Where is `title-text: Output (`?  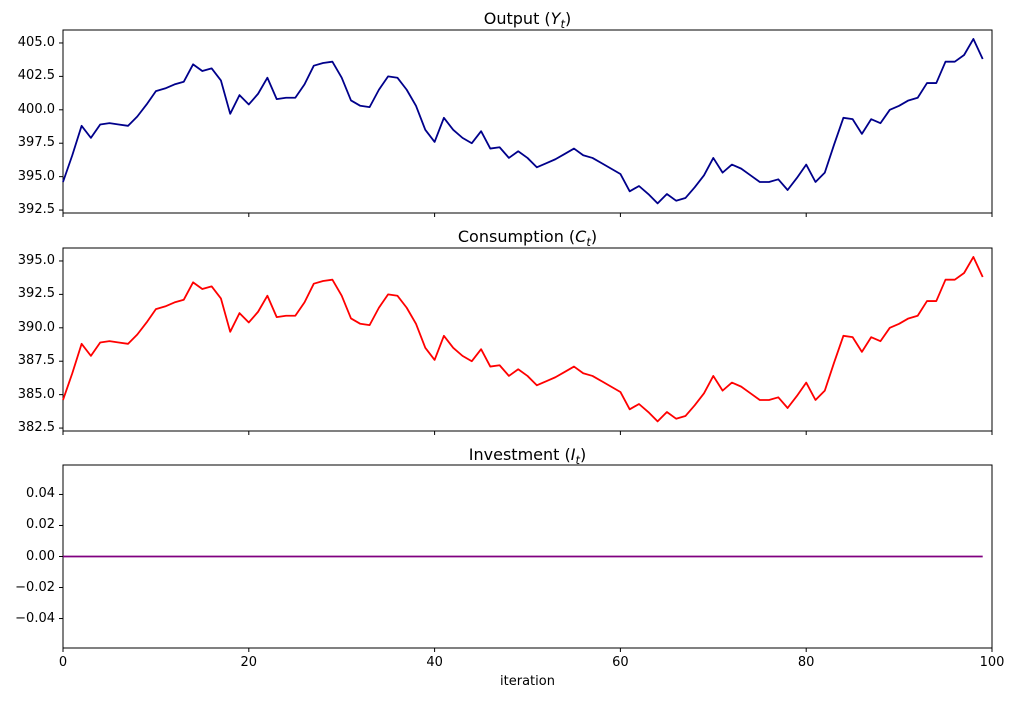 title-text: Output ( is located at coordinates (517, 18).